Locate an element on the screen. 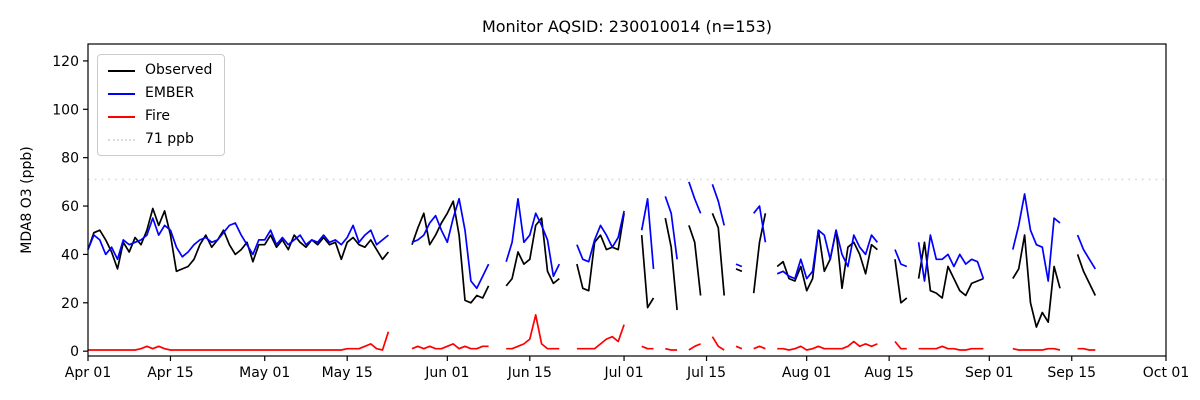 The image size is (1200, 400). legend-item-observed: Observed is located at coordinates (160, 70).